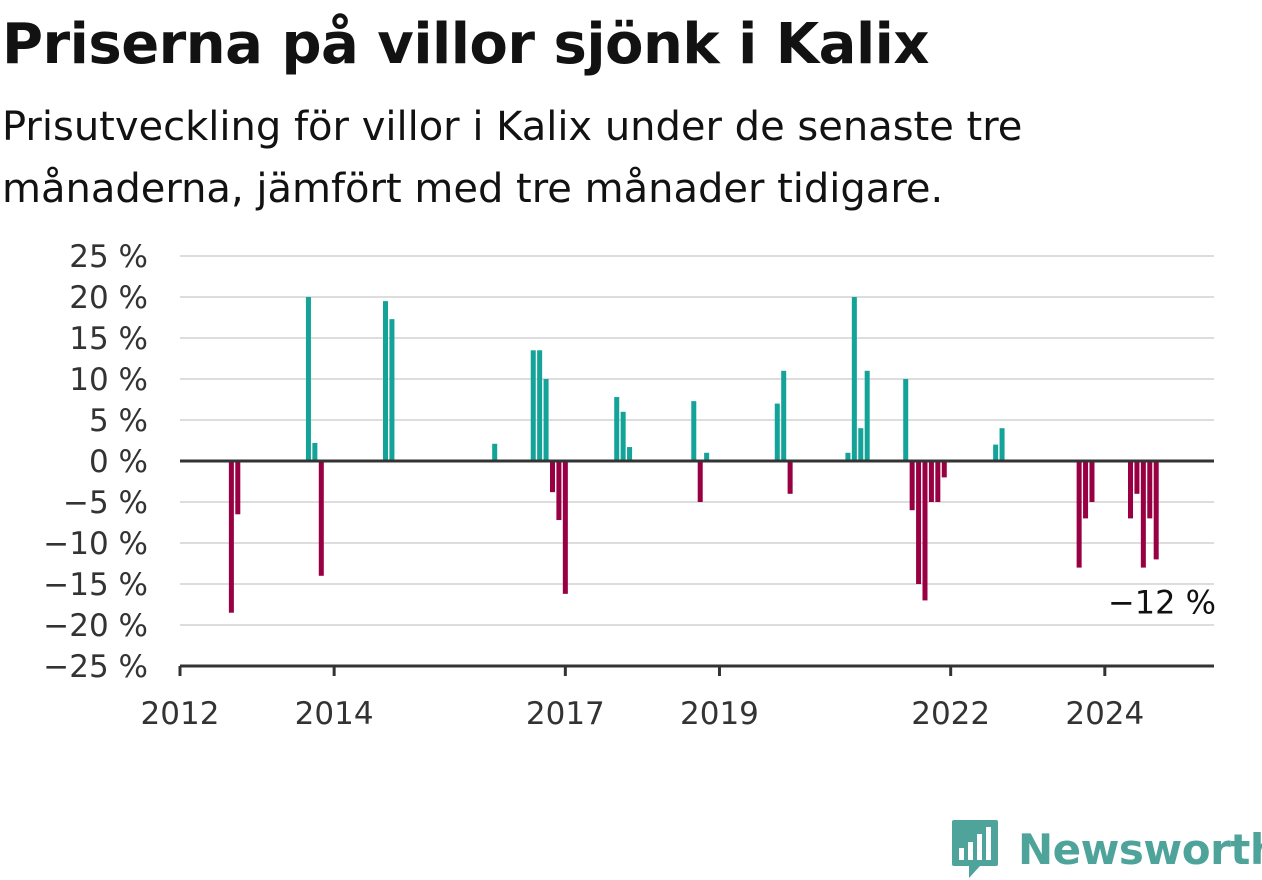 This screenshot has width=1262, height=880. I want to click on x-tick-label: 2017, so click(565, 714).